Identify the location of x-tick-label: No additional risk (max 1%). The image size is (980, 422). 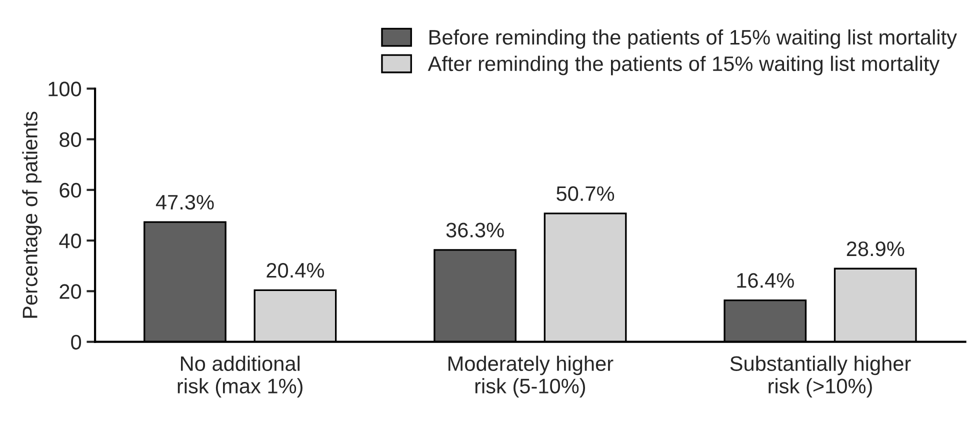
(240, 377).